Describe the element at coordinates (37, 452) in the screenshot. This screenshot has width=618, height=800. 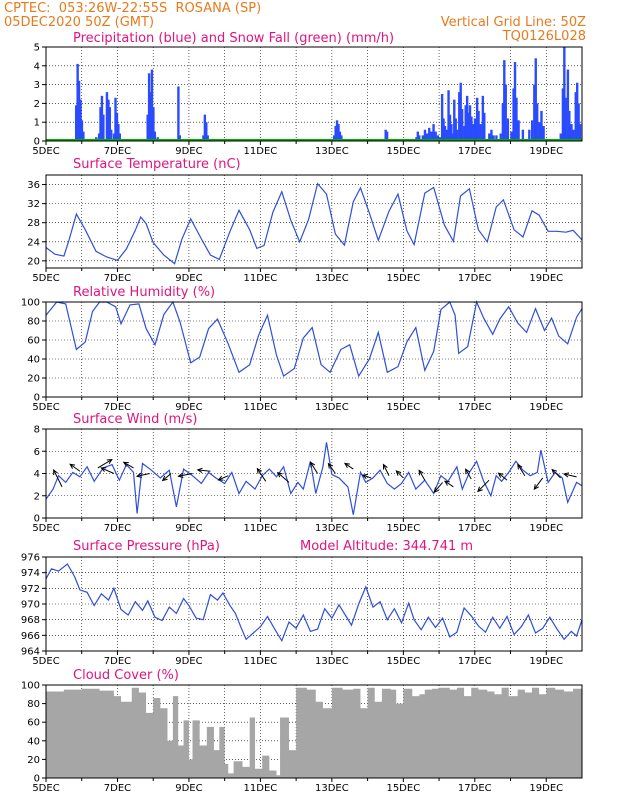
I see `y-tick-label: 6` at that location.